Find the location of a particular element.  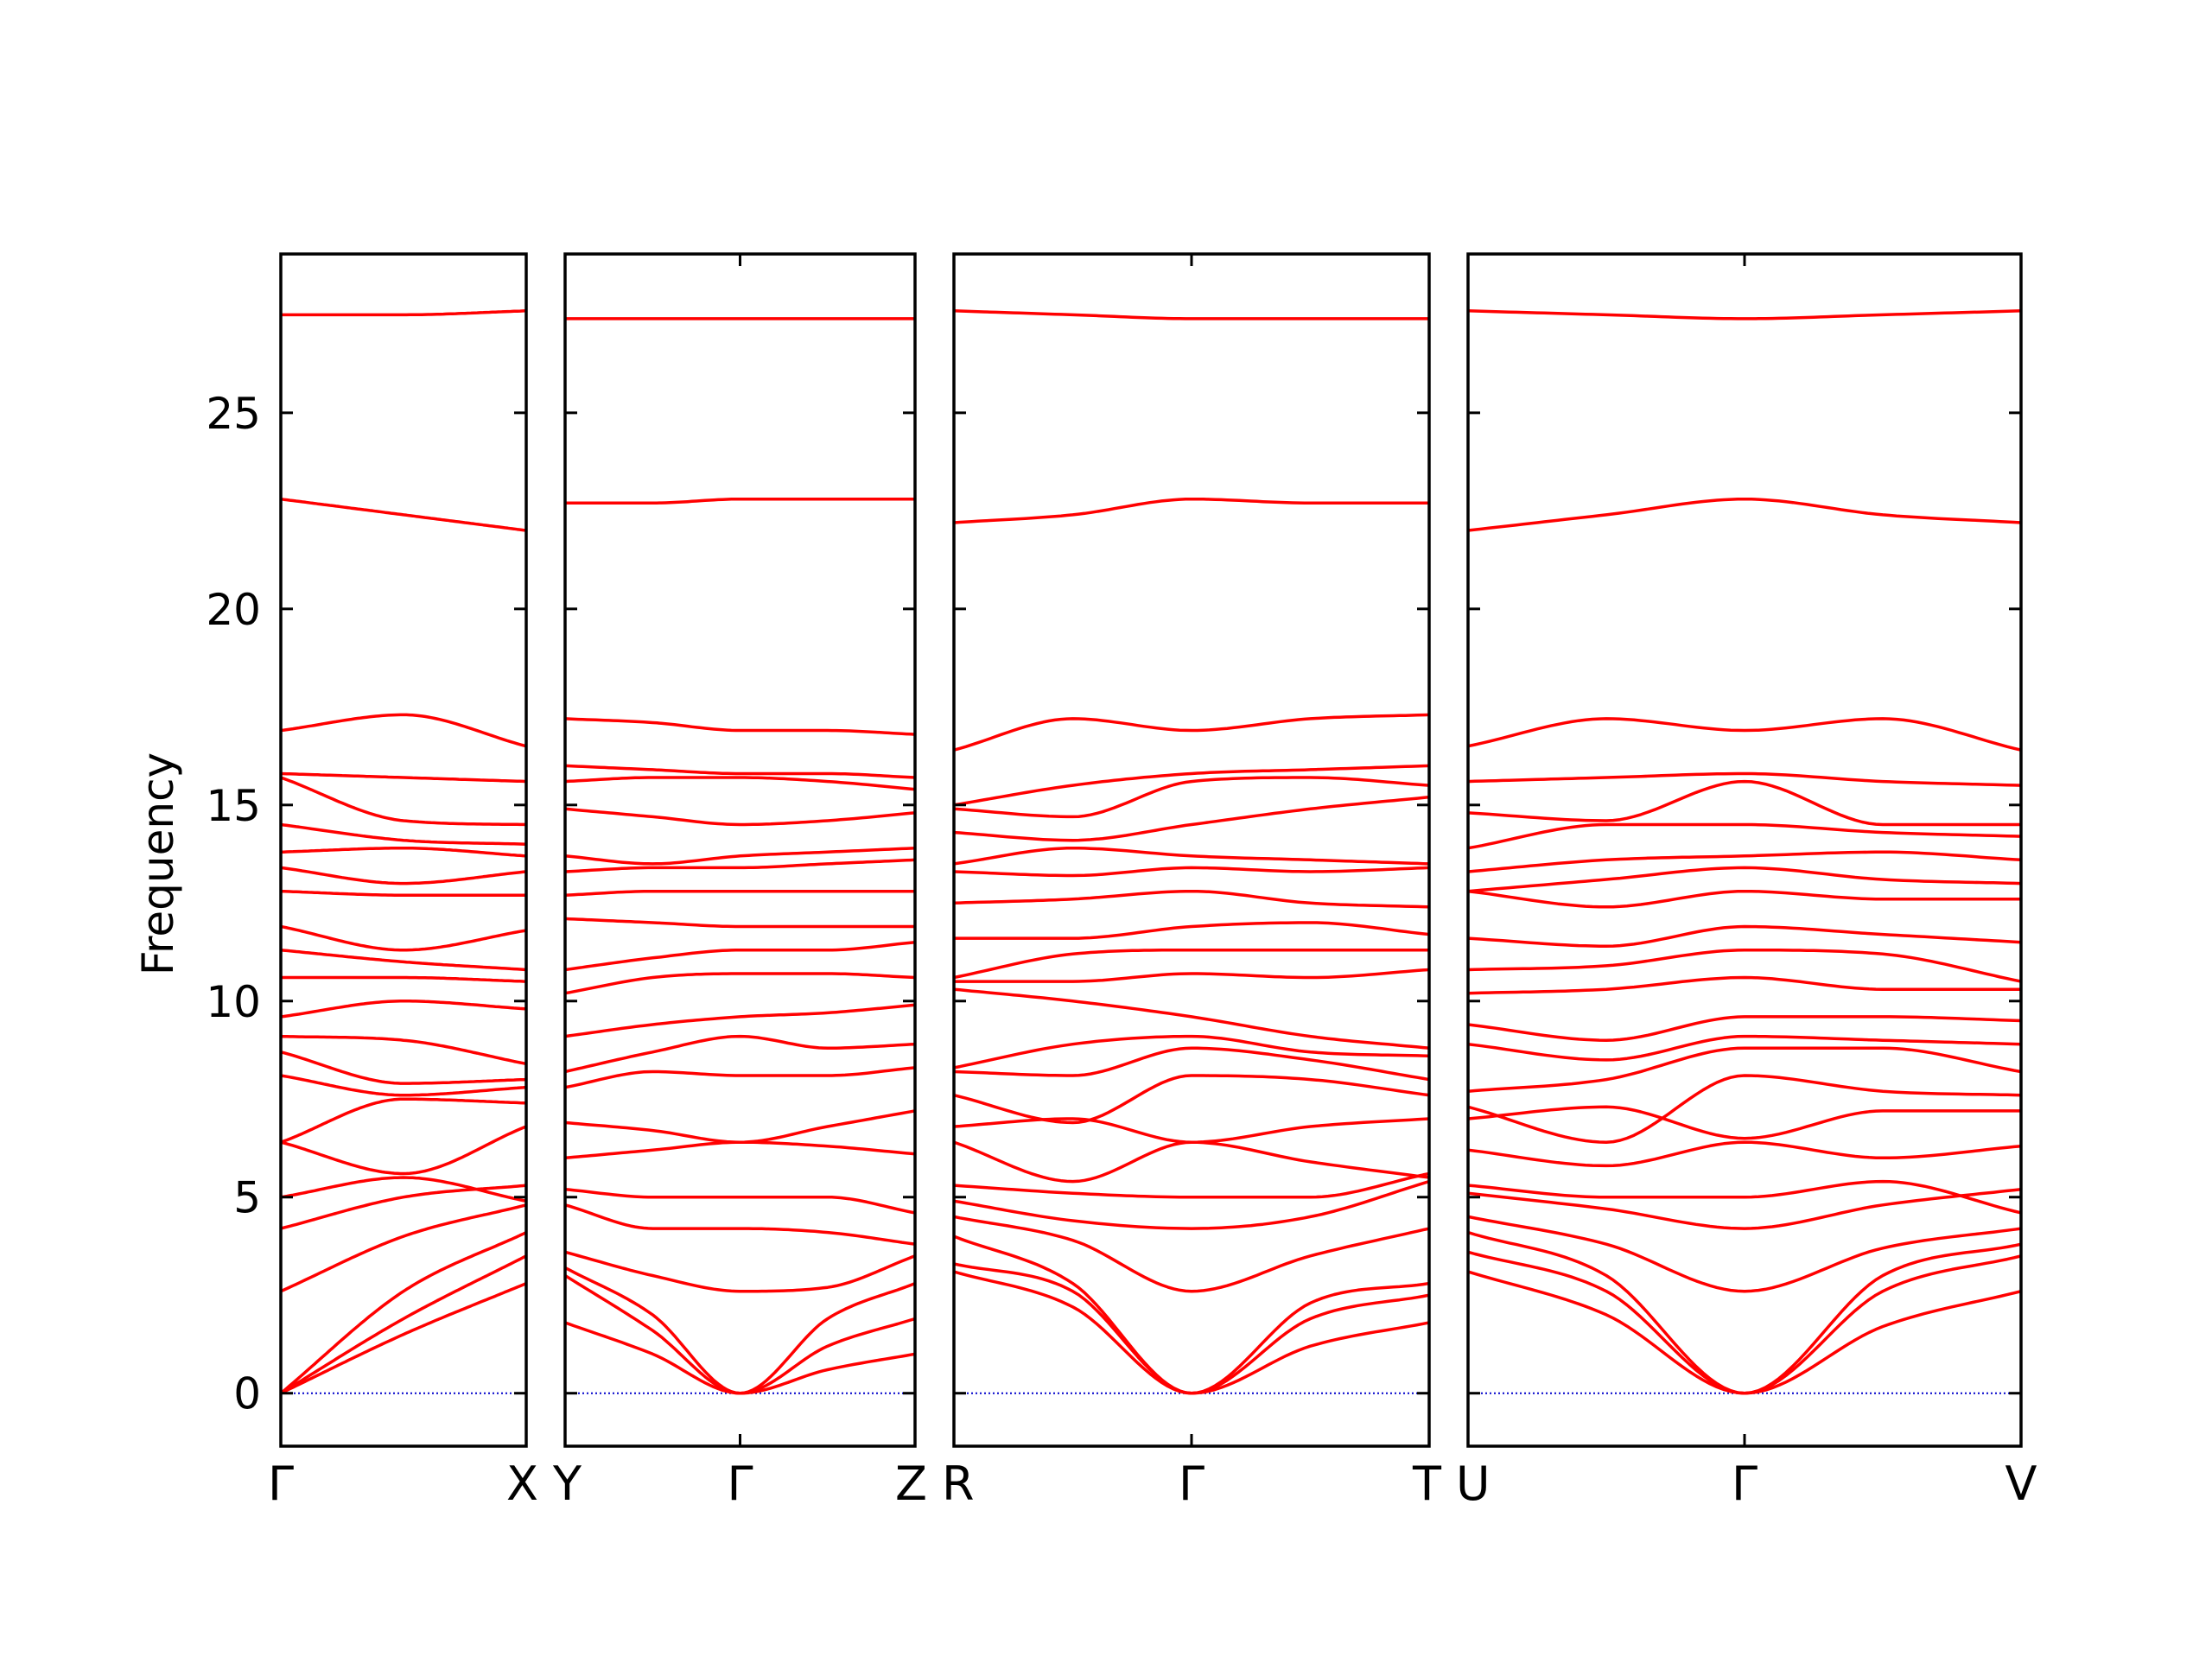

high-symmetry-label: U is located at coordinates (1473, 1484).